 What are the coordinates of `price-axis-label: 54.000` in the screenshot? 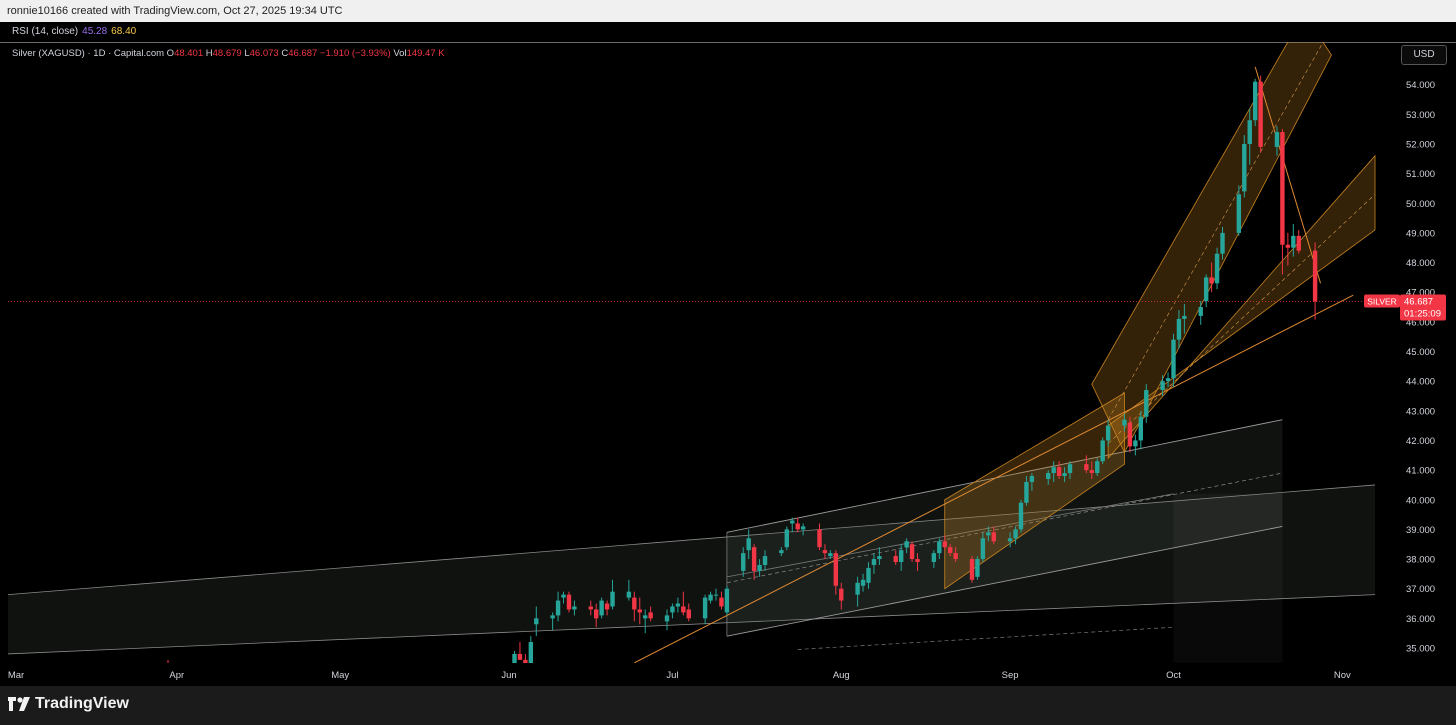 It's located at (1420, 85).